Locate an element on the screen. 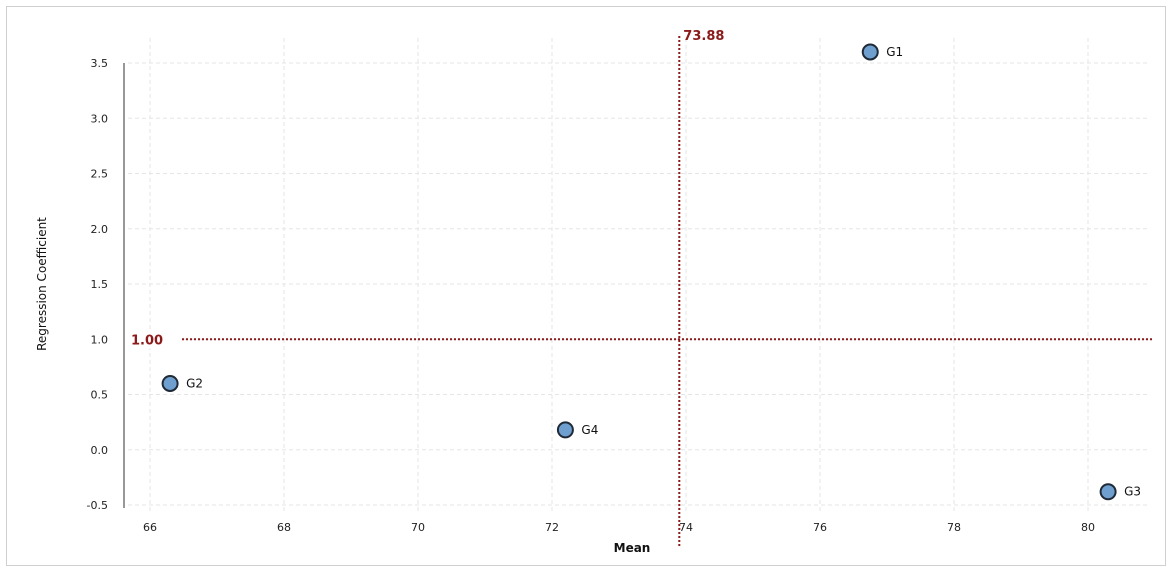 The width and height of the screenshot is (1176, 575). reference-label-background is located at coordinates (154, 339).